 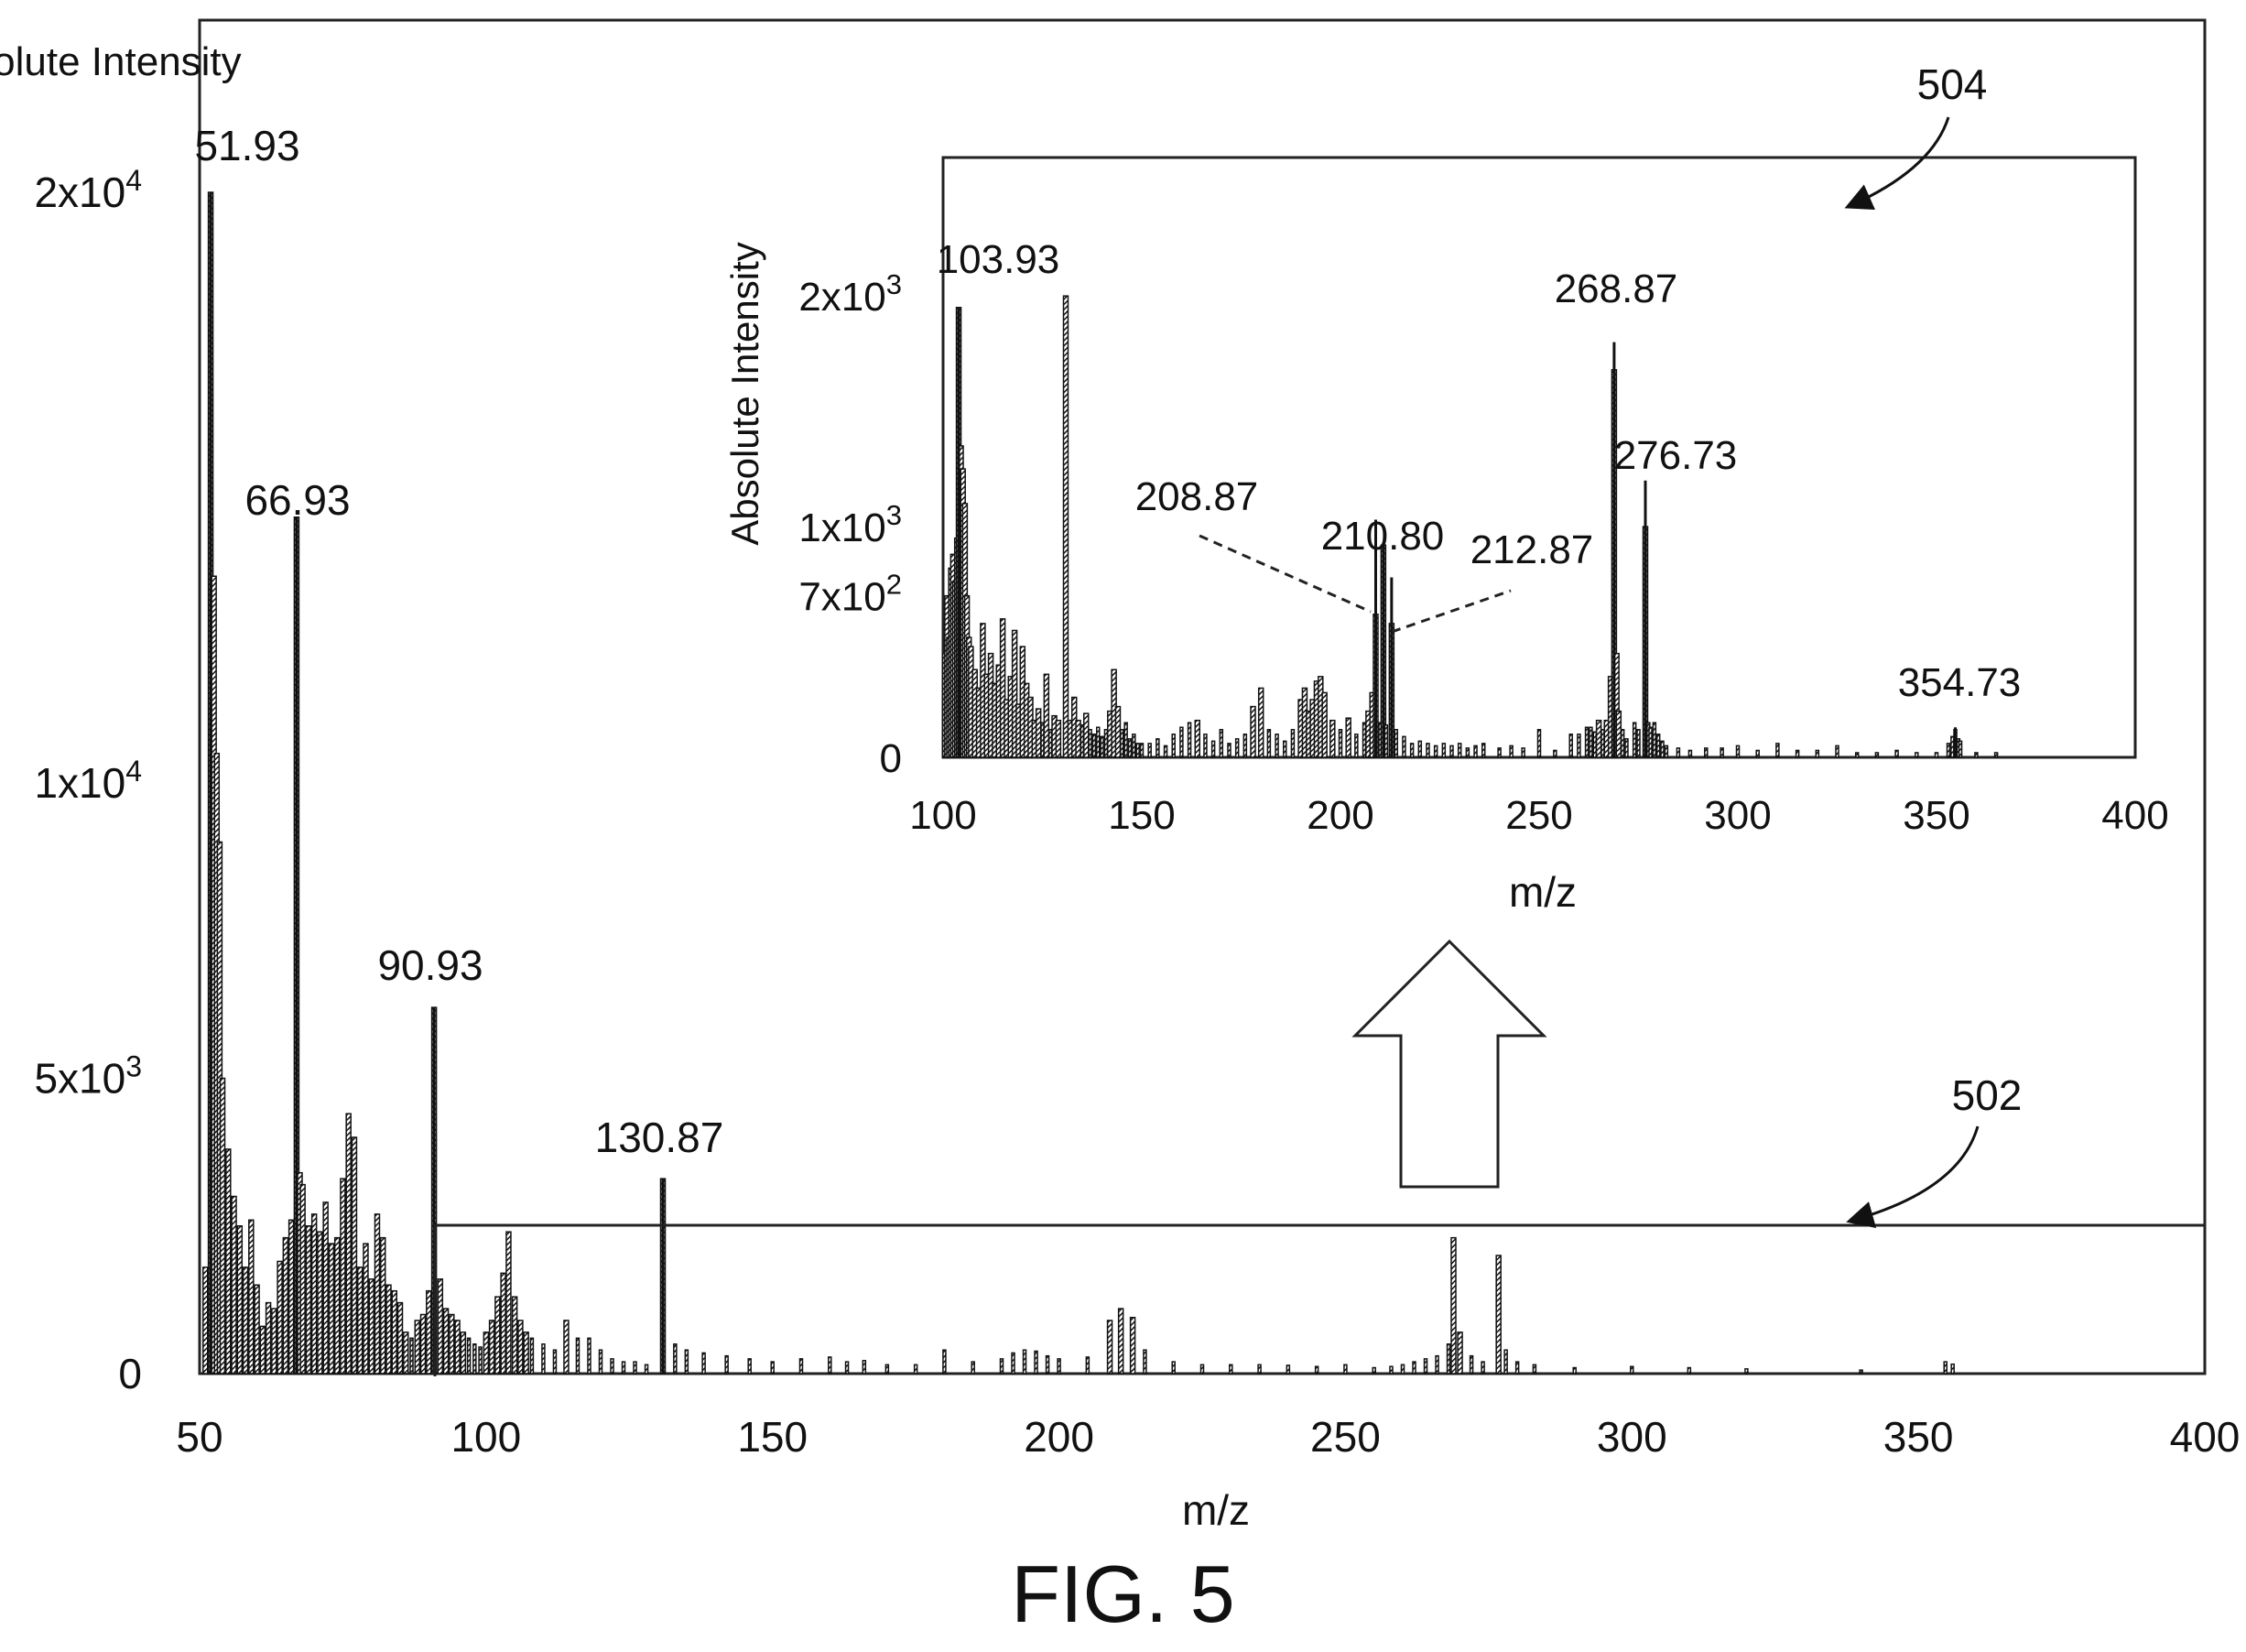 What do you see at coordinates (850, 524) in the screenshot?
I see `inset-y-tick-labels: 0 7x10² 1x103 2x10³` at bounding box center [850, 524].